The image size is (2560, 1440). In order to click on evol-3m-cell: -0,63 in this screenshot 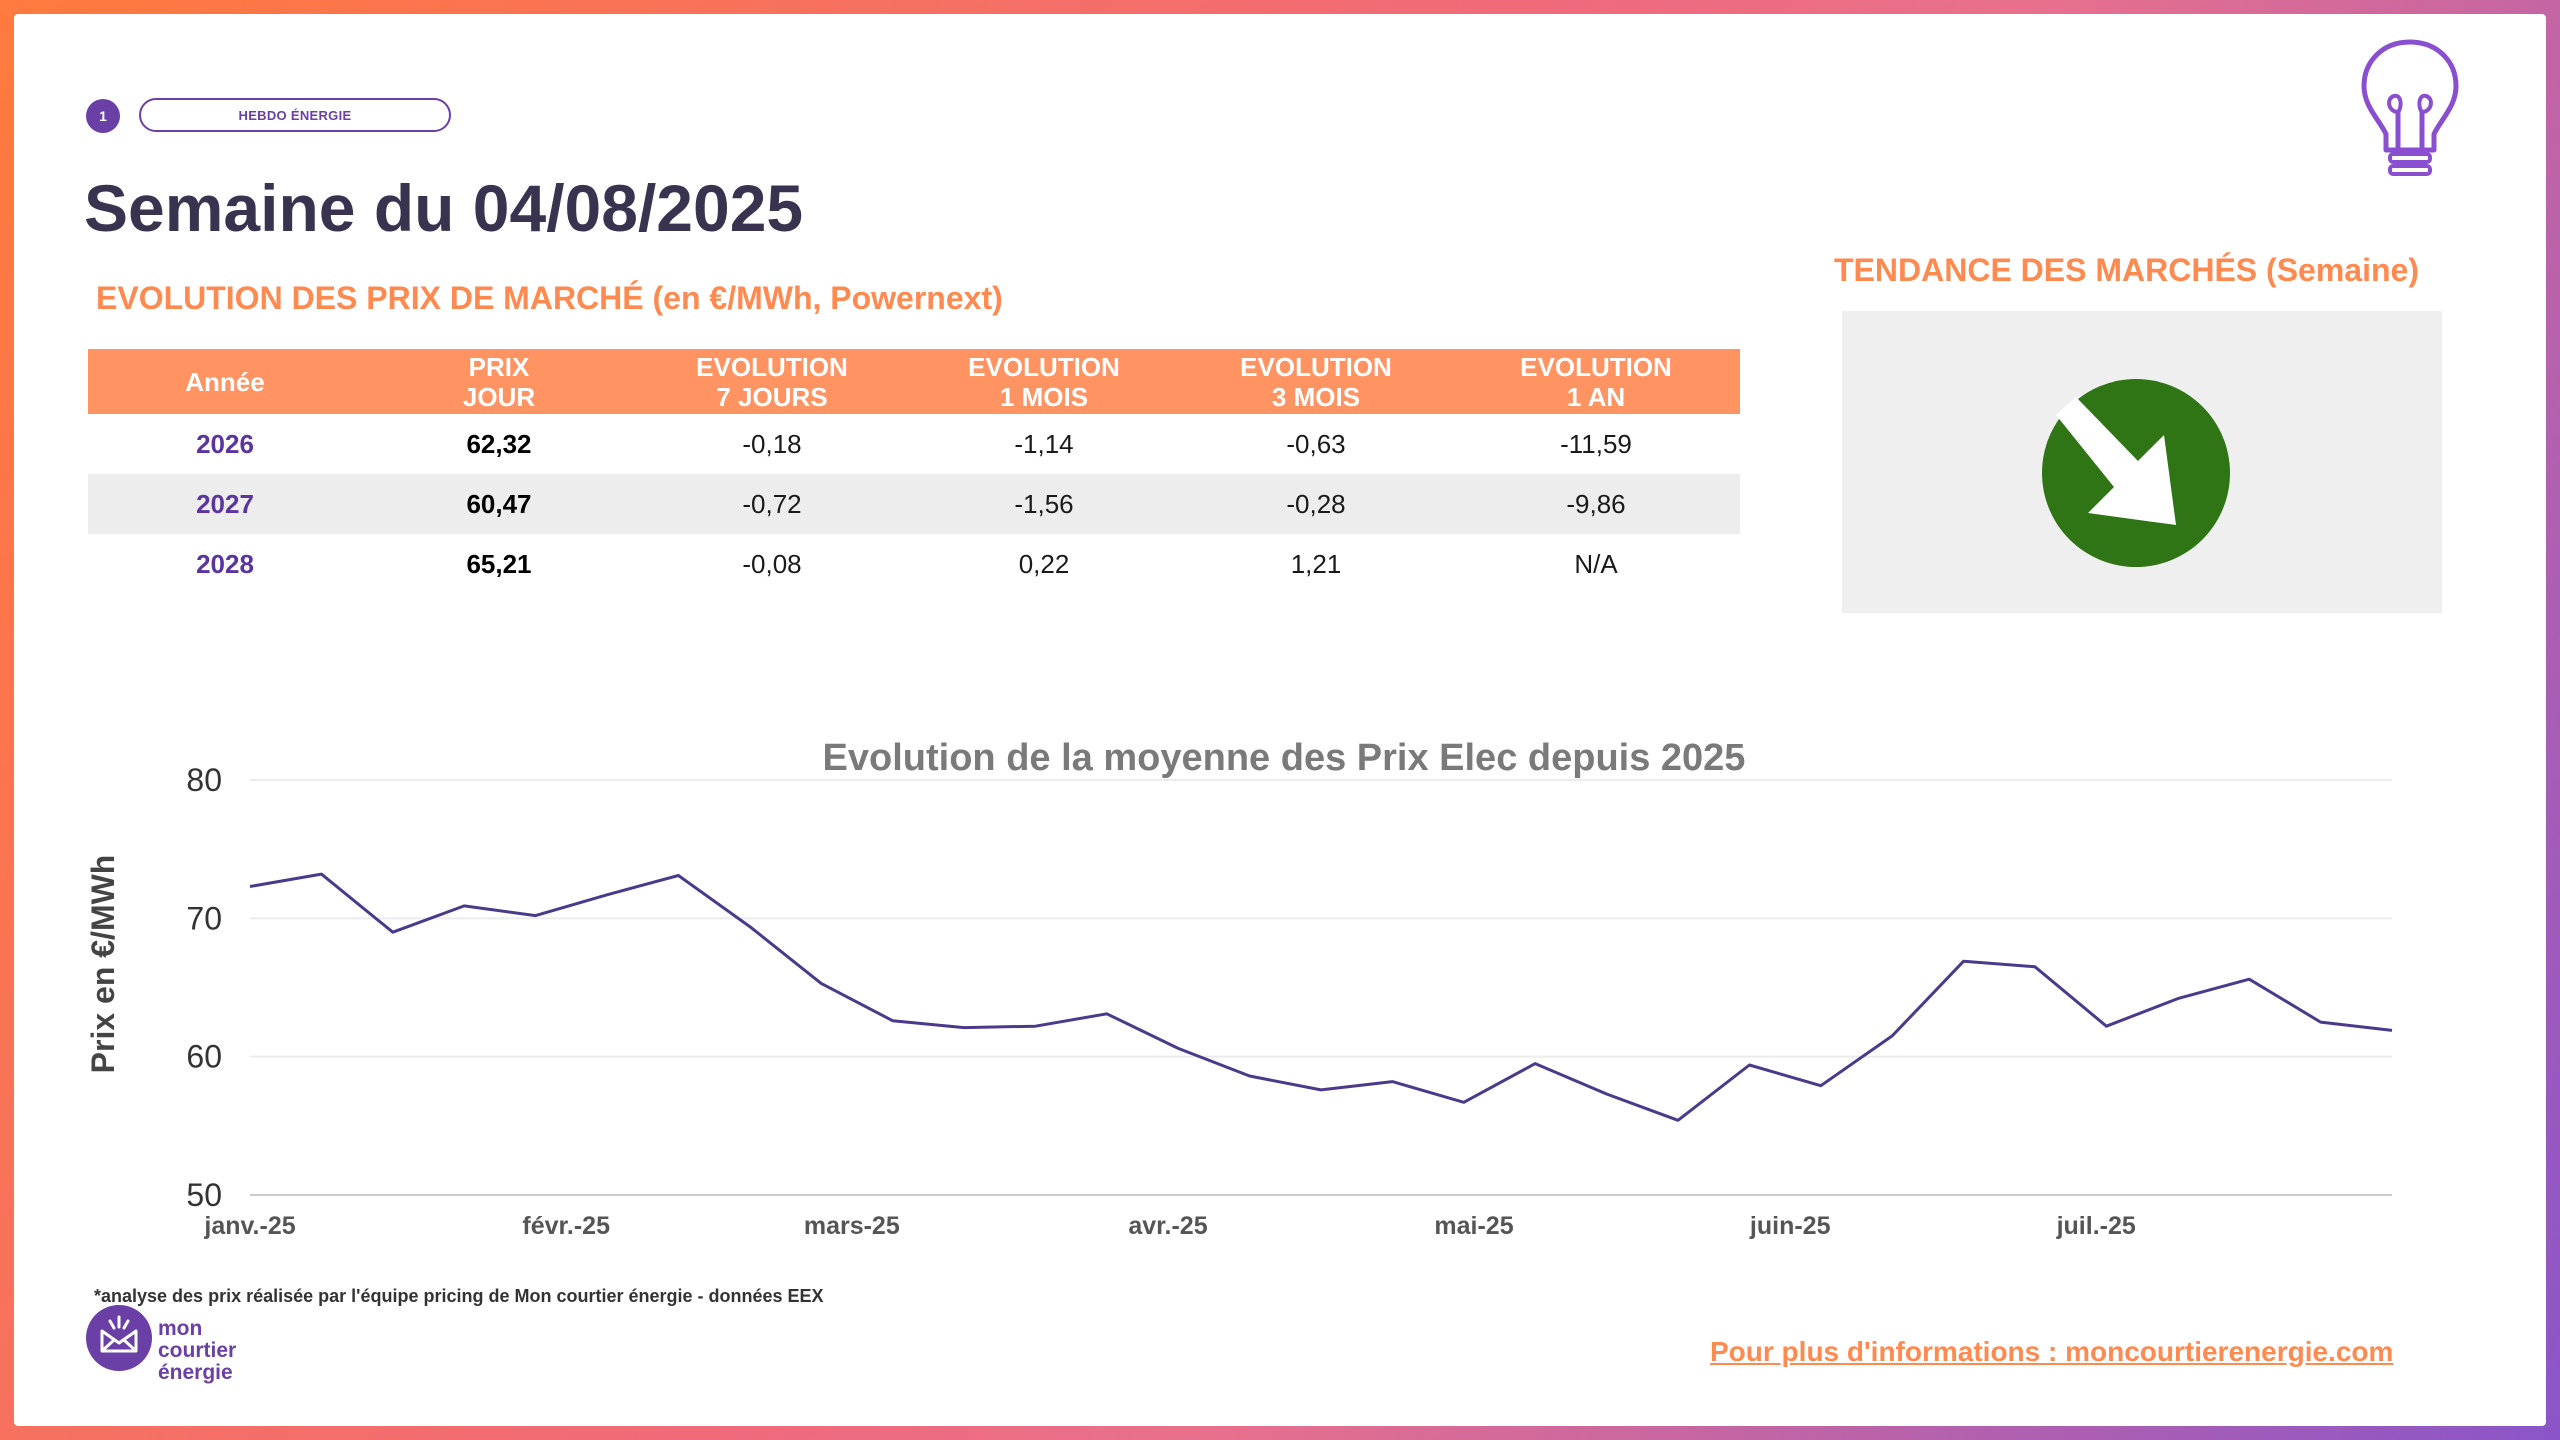, I will do `click(1316, 443)`.